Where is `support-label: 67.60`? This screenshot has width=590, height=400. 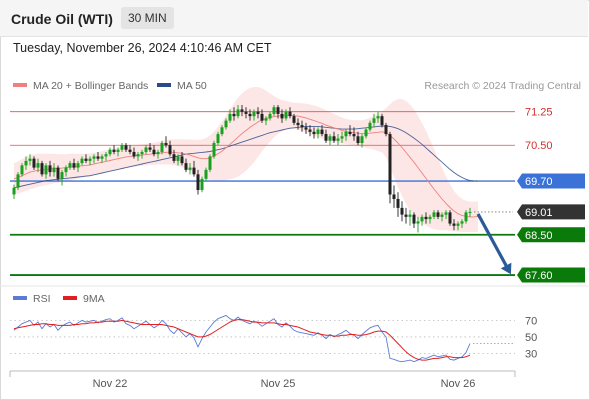 support-label: 67.60 is located at coordinates (539, 276).